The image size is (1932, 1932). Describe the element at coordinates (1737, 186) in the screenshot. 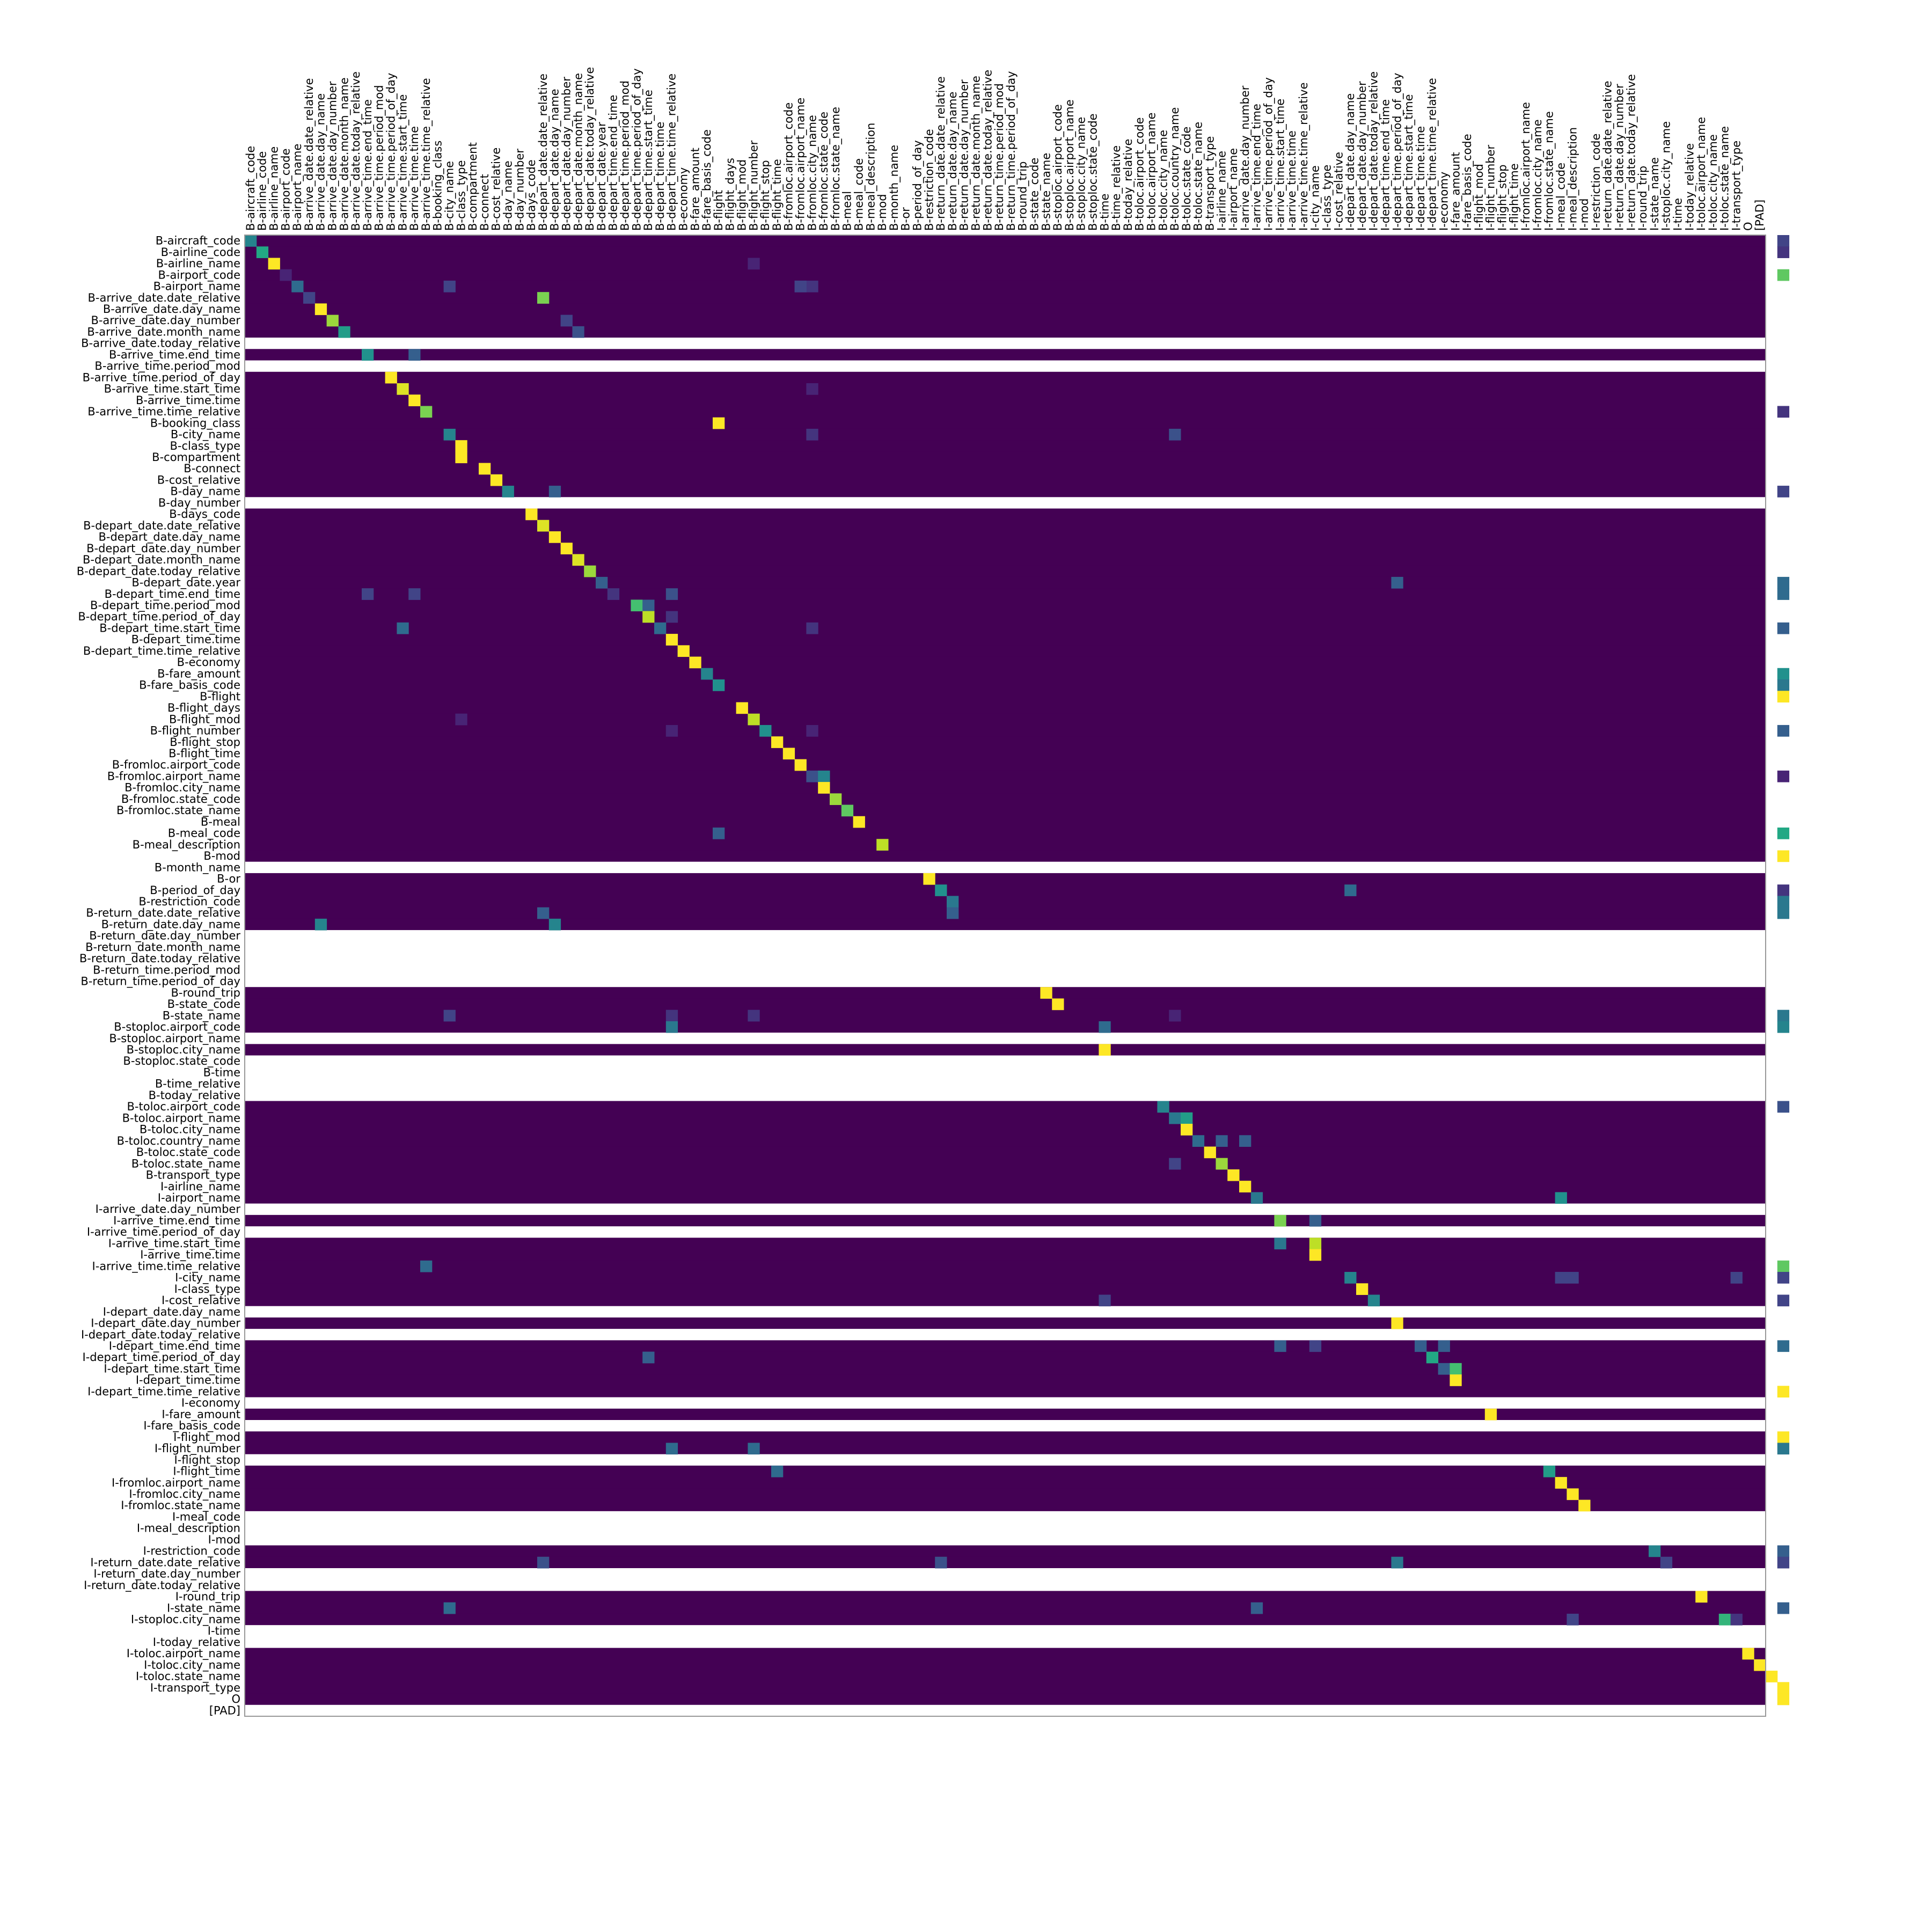

I see `x-tick-label: I-transport_type` at that location.